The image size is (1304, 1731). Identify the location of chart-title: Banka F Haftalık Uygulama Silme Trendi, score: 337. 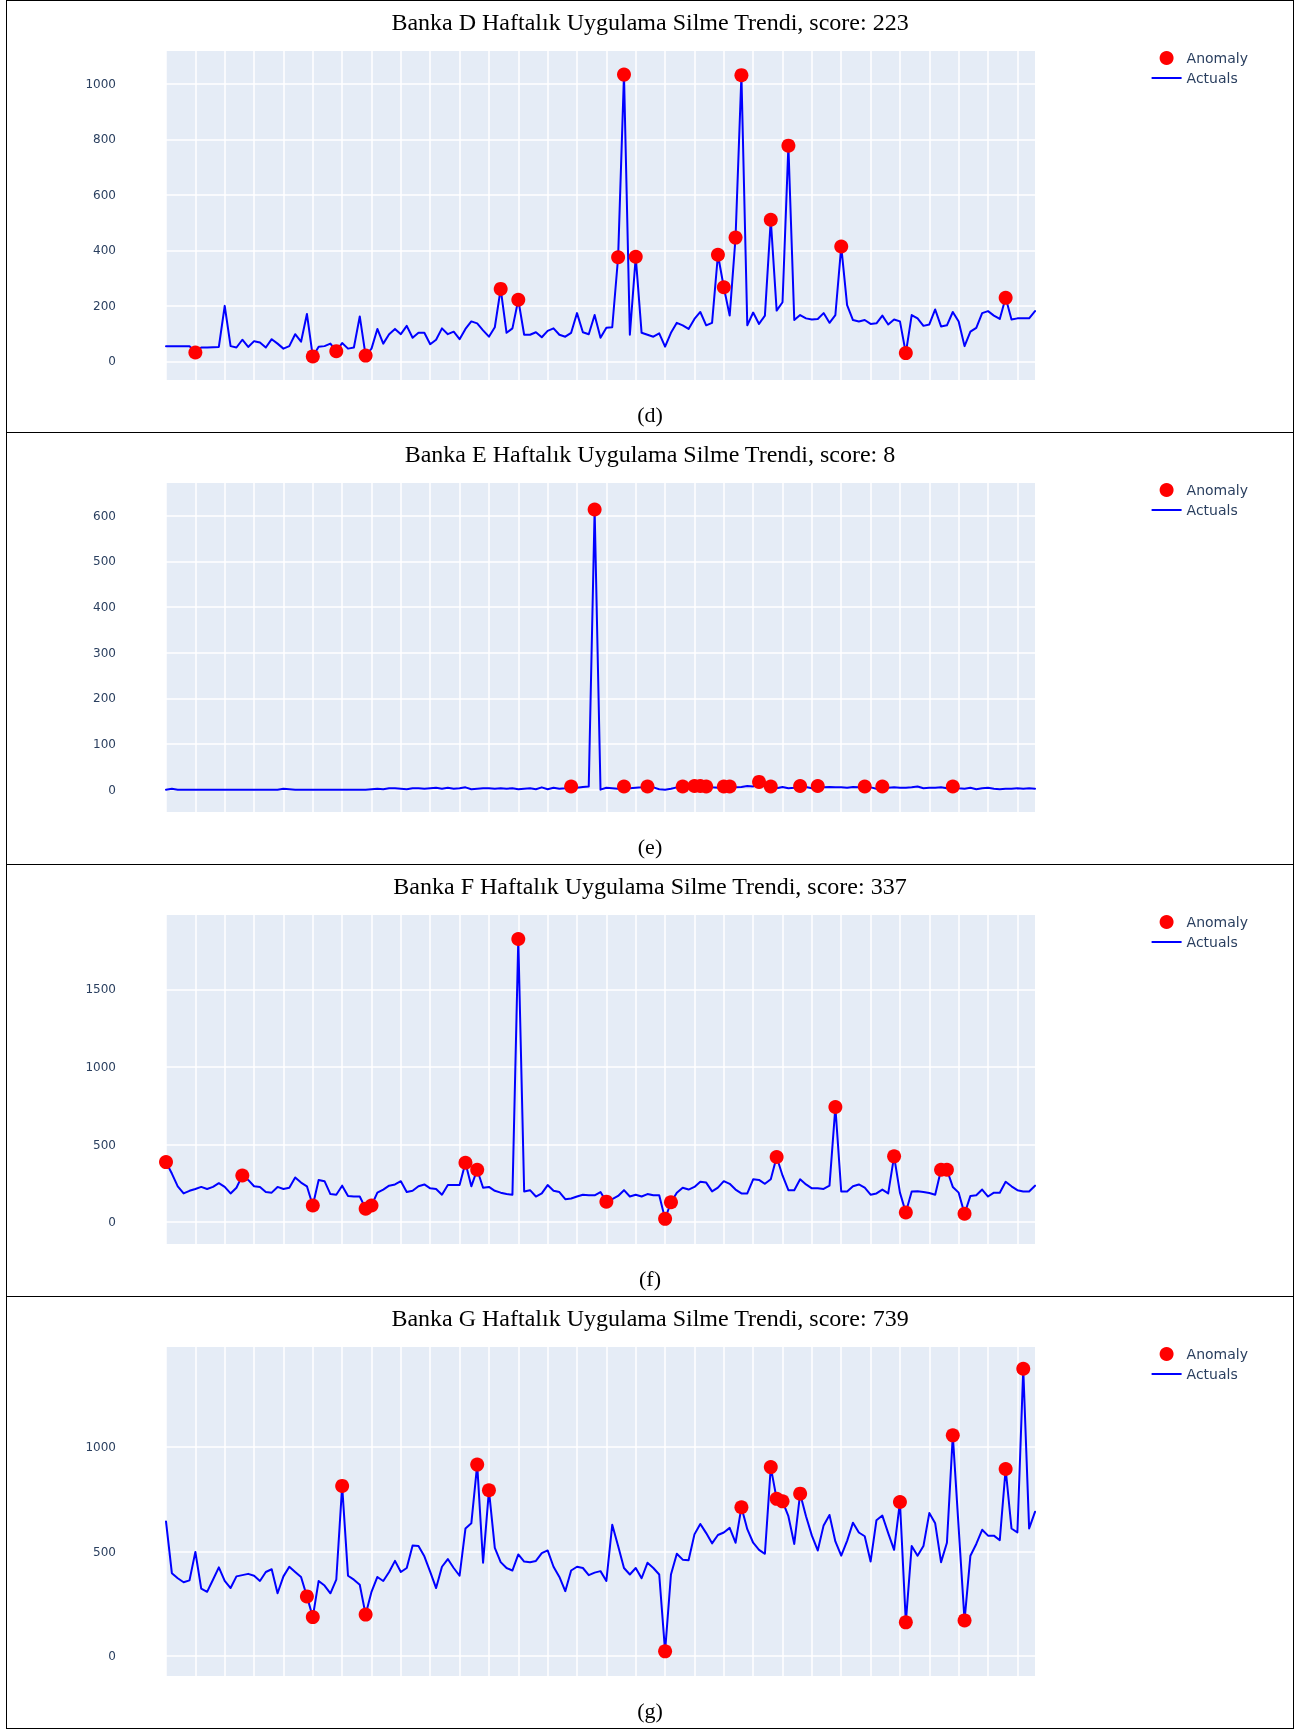
(650, 886).